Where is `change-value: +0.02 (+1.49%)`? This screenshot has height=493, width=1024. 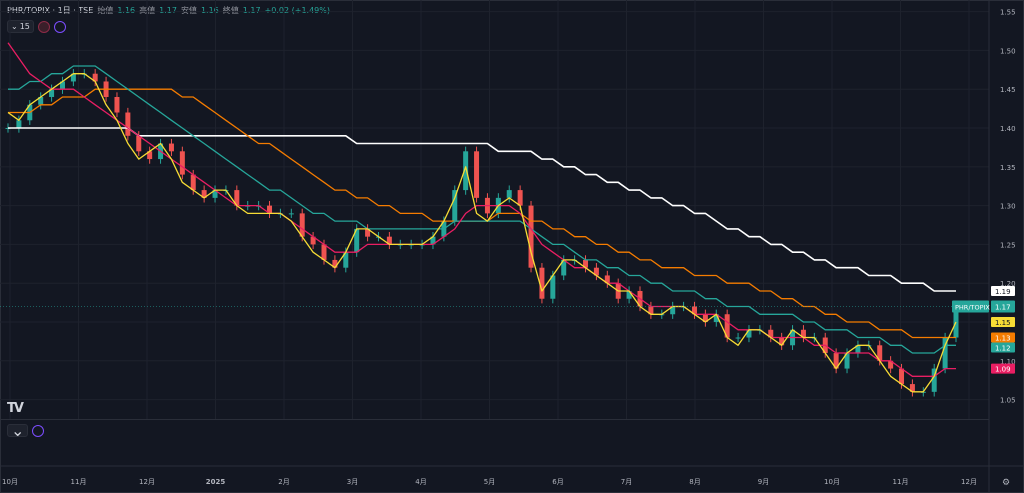 change-value: +0.02 (+1.49%) is located at coordinates (297, 10).